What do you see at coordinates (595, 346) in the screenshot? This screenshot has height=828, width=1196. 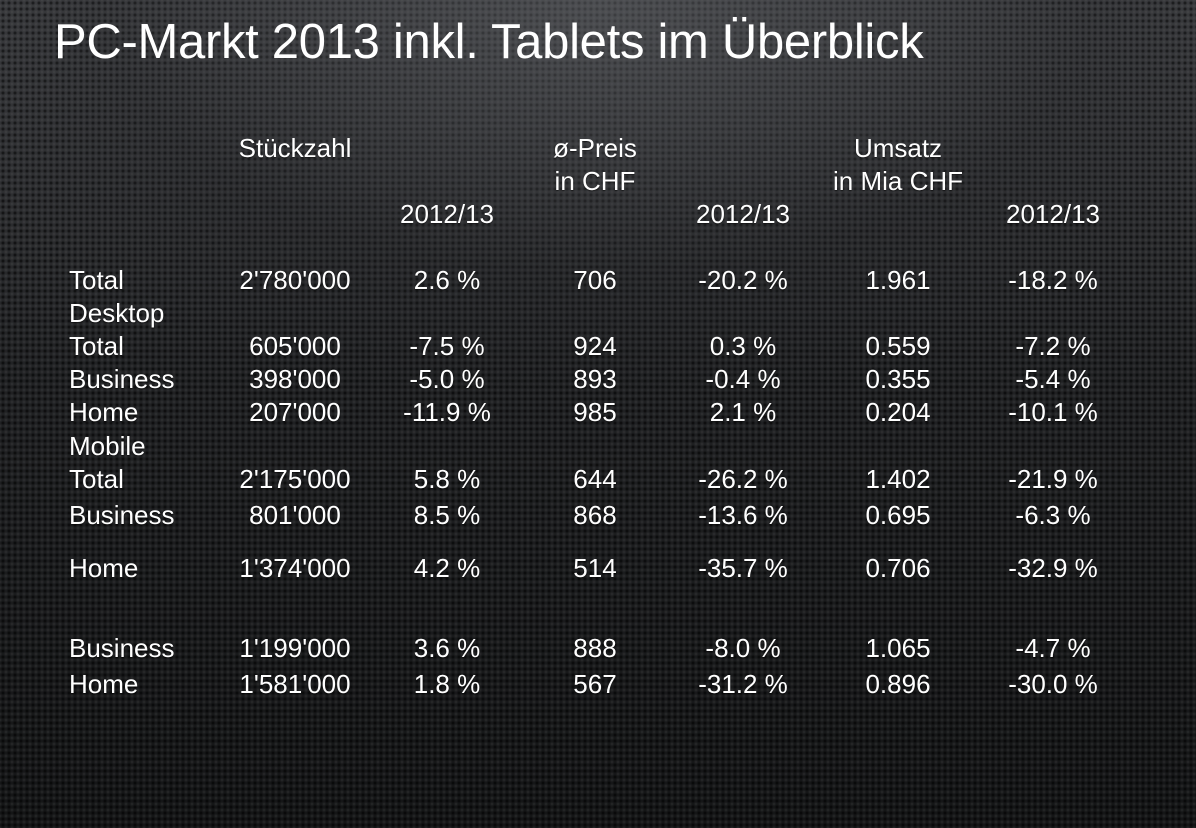 I see `price-cell: 924` at bounding box center [595, 346].